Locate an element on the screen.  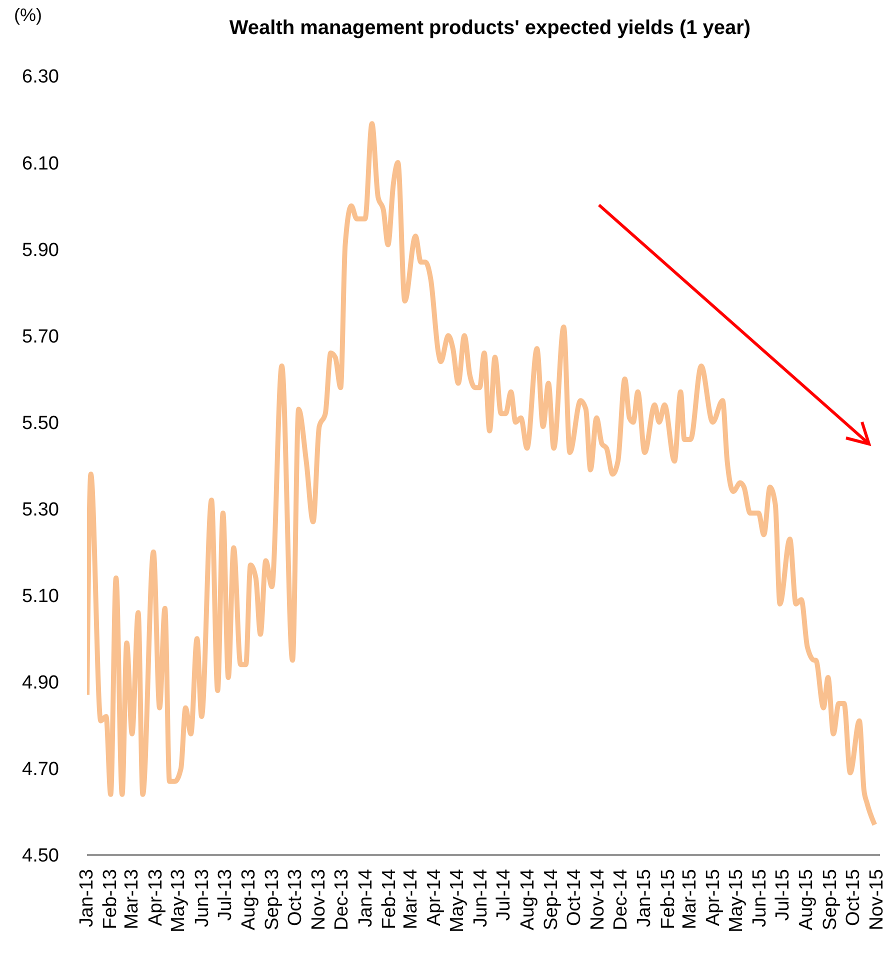
x-tick-label: Sep-14 is located at coordinates (551, 899).